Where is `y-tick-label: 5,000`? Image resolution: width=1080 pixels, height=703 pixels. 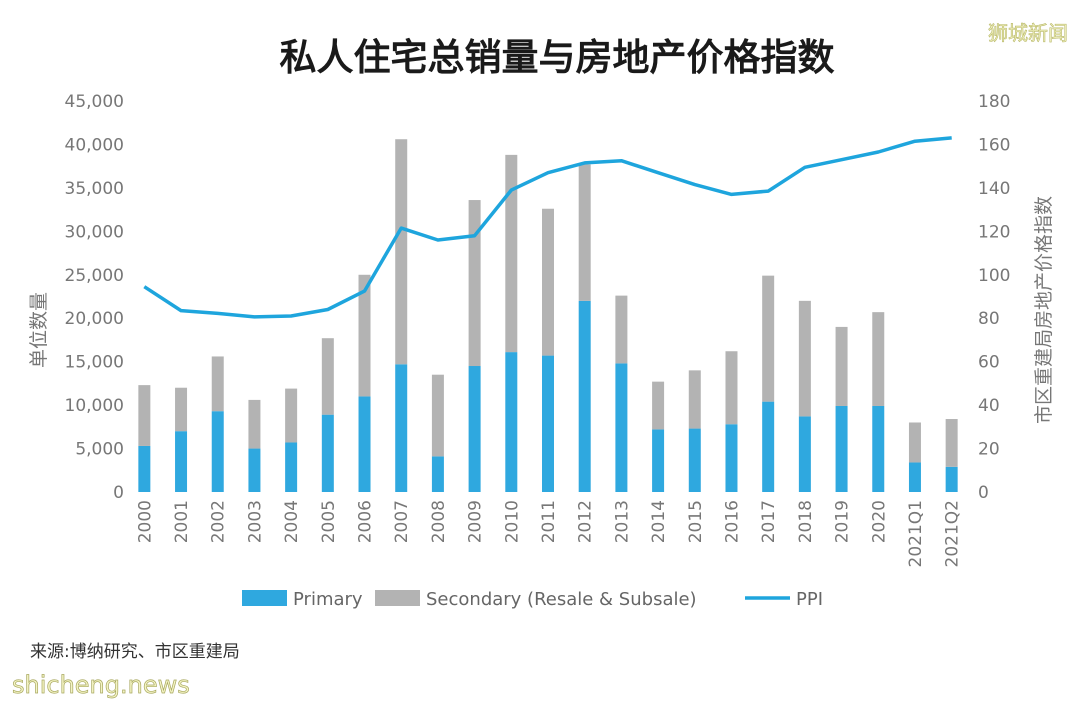
y-tick-label: 5,000 is located at coordinates (99, 450).